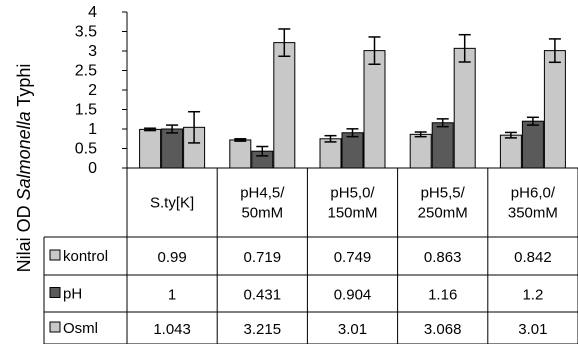 This screenshot has width=578, height=344. What do you see at coordinates (172, 329) in the screenshot?
I see `table-cell-value: 1.043` at bounding box center [172, 329].